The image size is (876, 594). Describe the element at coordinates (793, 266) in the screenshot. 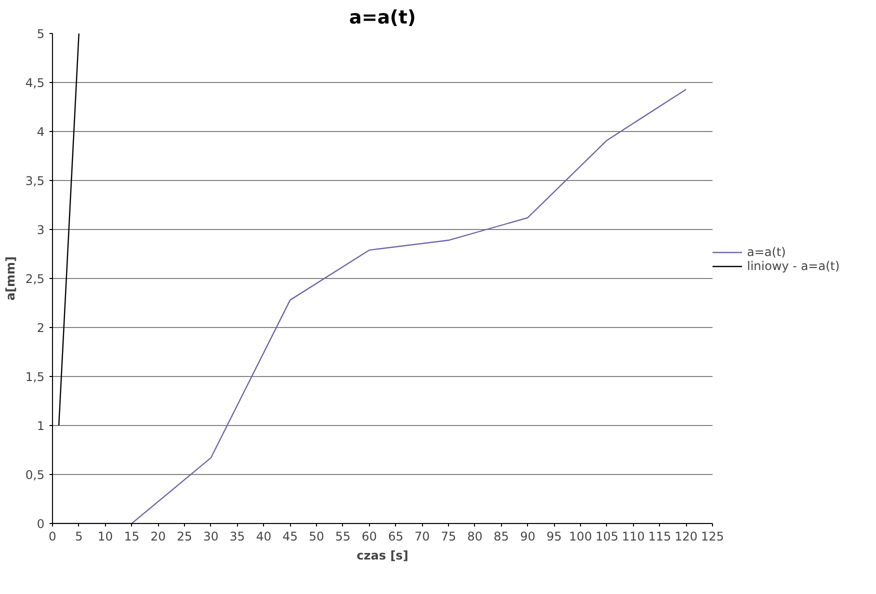

I see `legend-label: liniowy - a=a(t)` at that location.